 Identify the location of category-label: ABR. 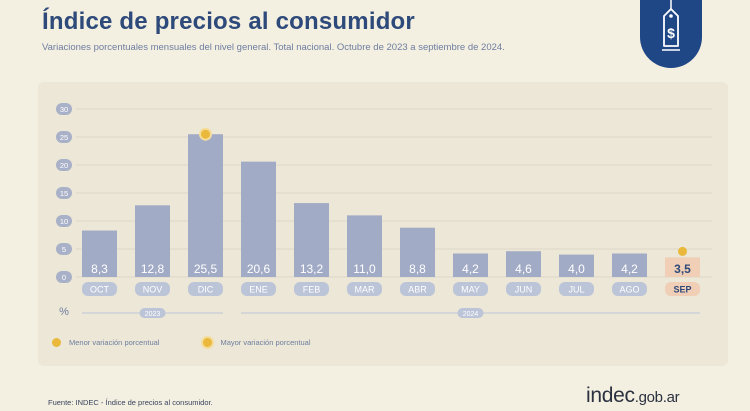
(417, 290).